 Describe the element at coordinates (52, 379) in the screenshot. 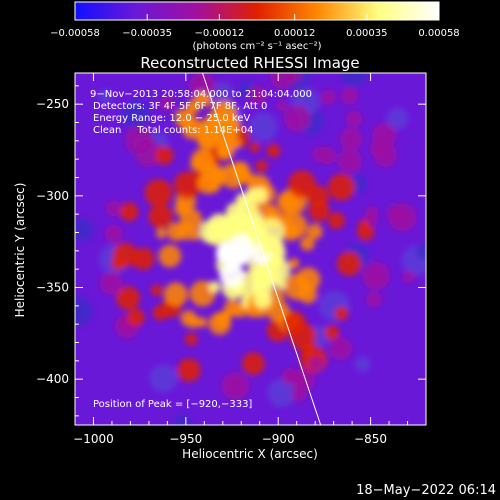

I see `y-tick-label: −400` at that location.